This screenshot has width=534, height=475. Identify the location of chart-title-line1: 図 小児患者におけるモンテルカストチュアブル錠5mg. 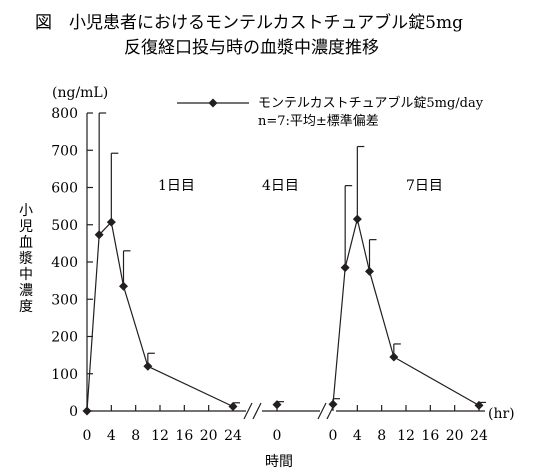
(249, 22).